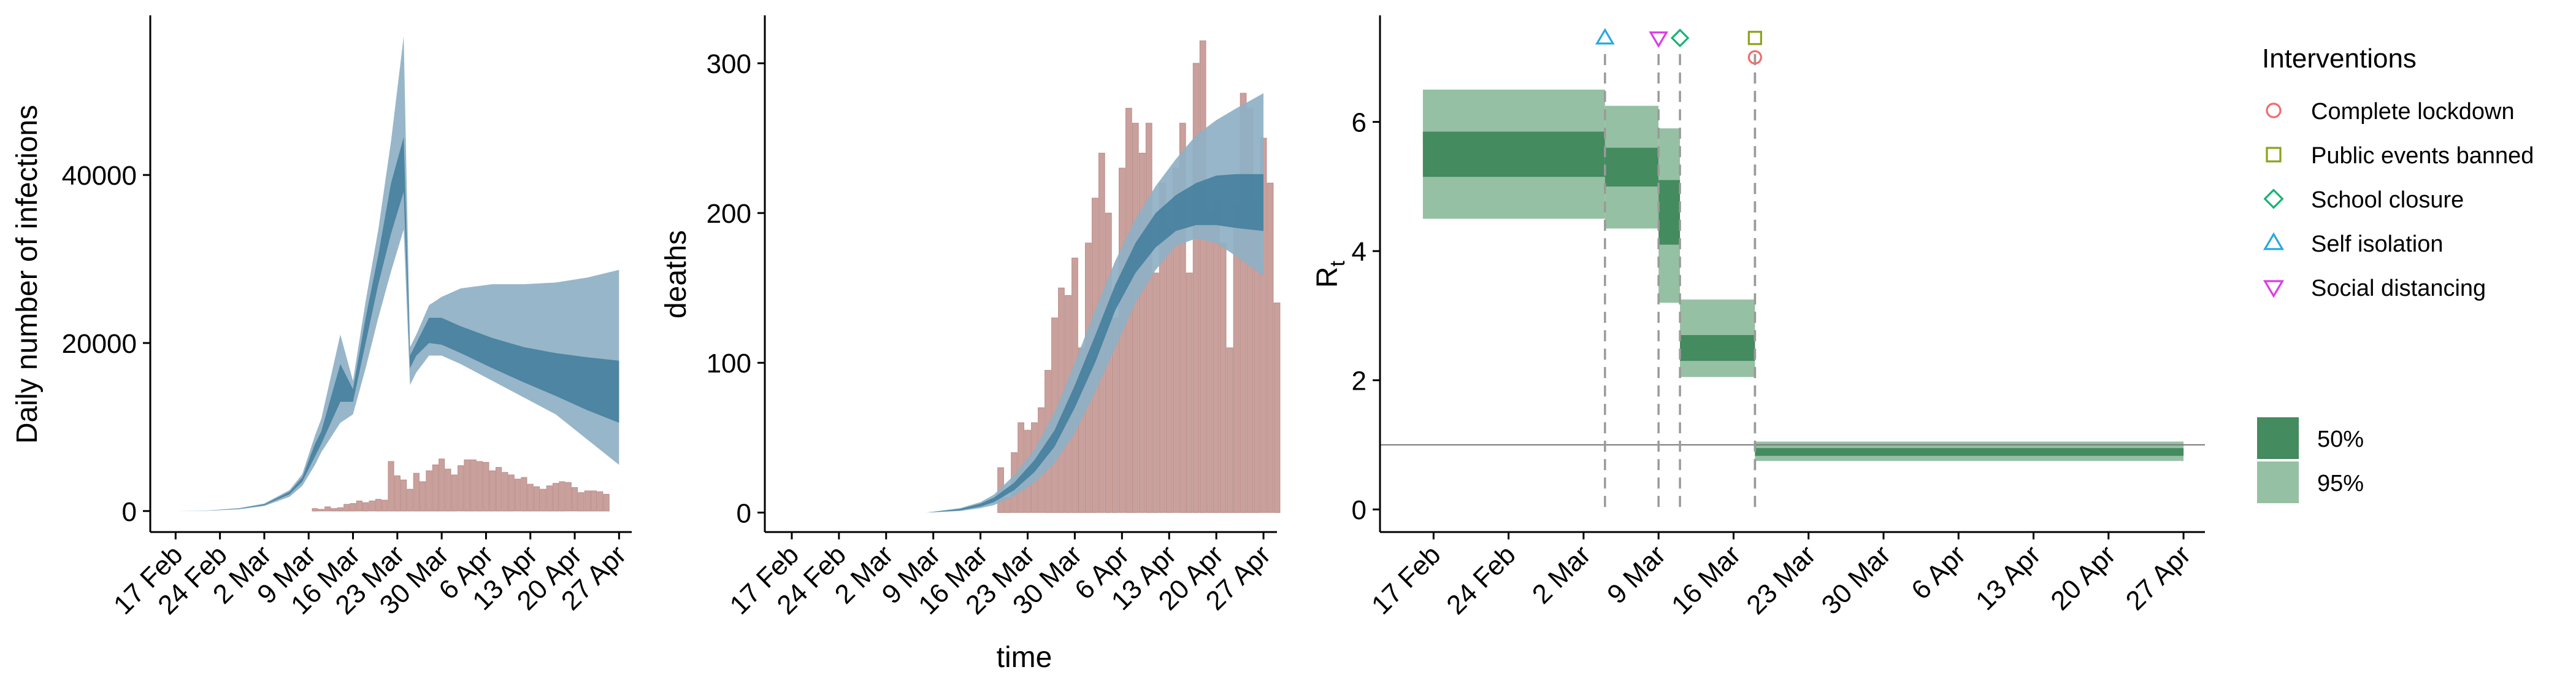  Describe the element at coordinates (729, 64) in the screenshot. I see `panel1-y-tick-label: 300` at that location.